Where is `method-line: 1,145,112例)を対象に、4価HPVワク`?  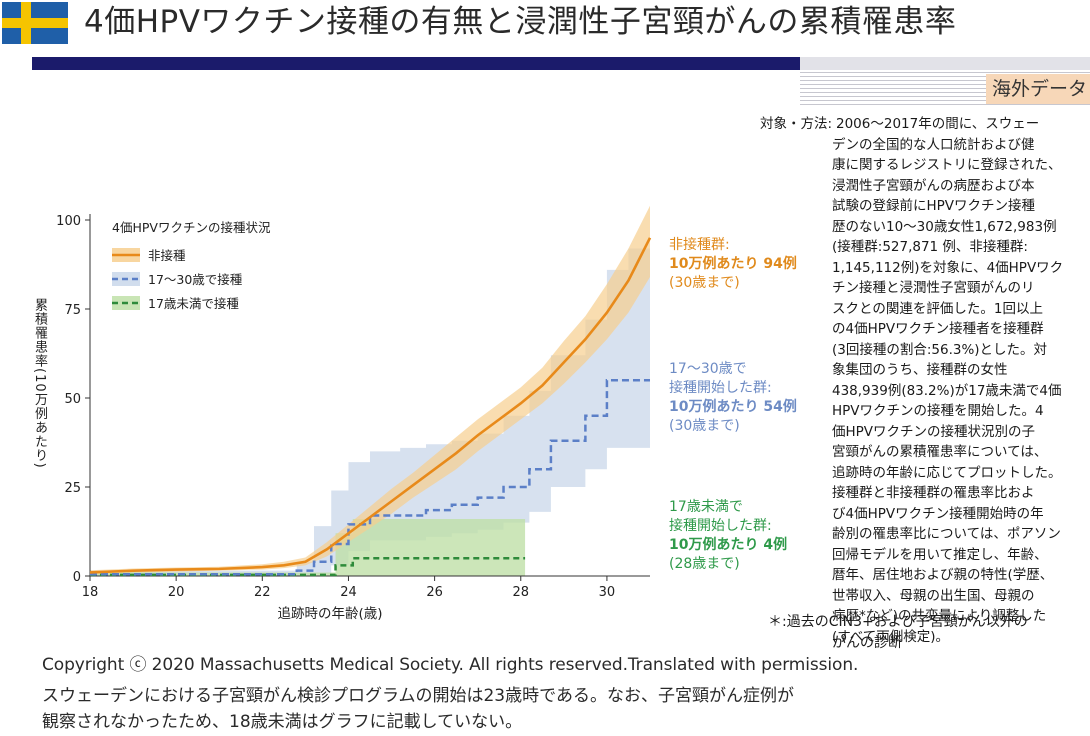 method-line: 1,145,112例)を対象に、4価HPVワク is located at coordinates (948, 267).